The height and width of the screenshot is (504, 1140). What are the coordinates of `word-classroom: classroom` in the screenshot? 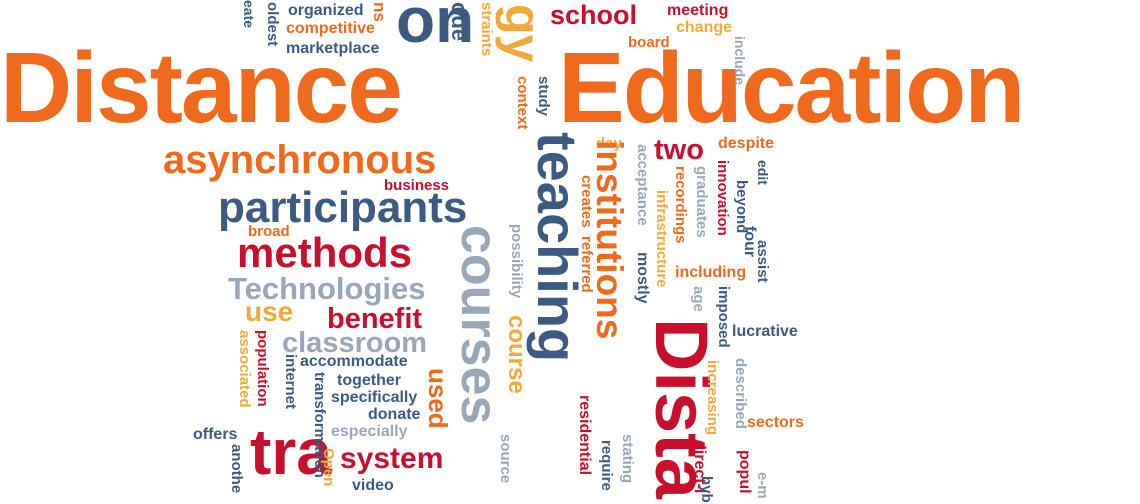 It's located at (355, 343).